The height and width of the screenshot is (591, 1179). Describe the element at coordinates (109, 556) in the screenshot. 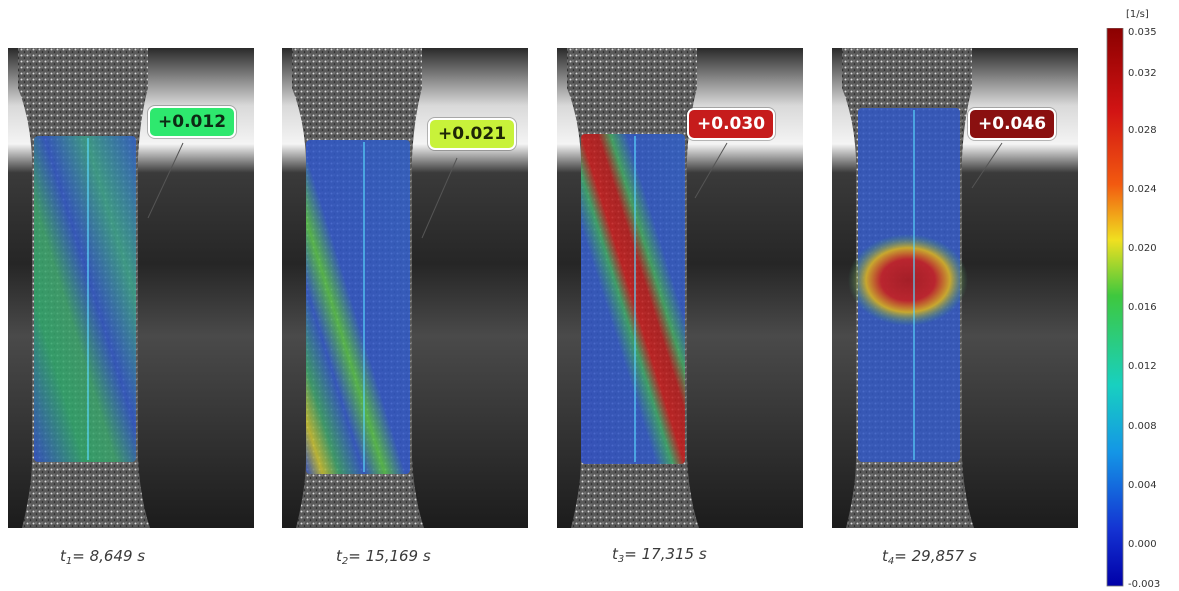

I see `time-value-1: = 8,649 s` at that location.